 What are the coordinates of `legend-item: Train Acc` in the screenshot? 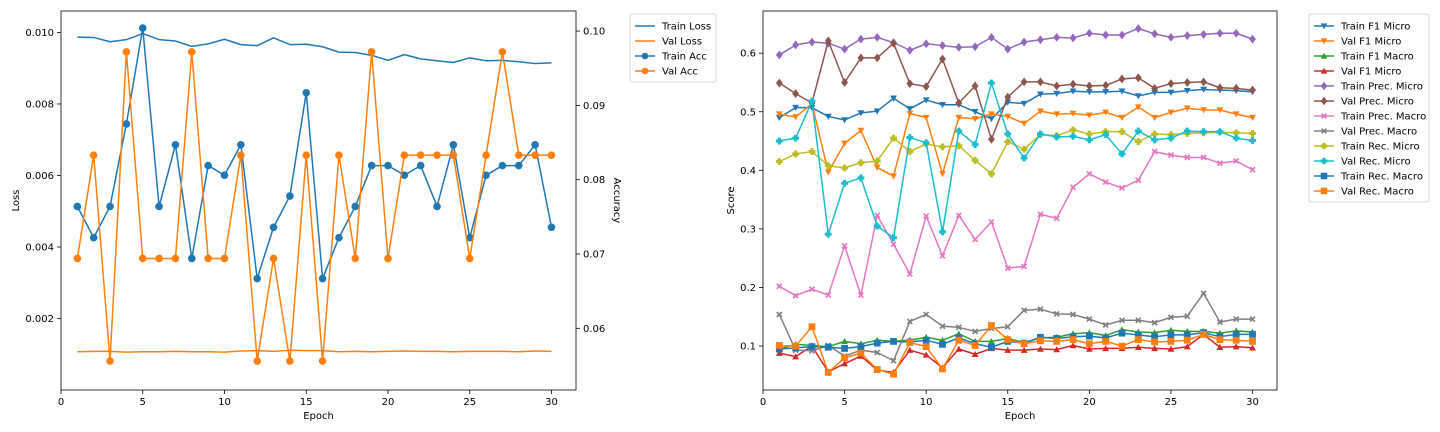 It's located at (671, 57).